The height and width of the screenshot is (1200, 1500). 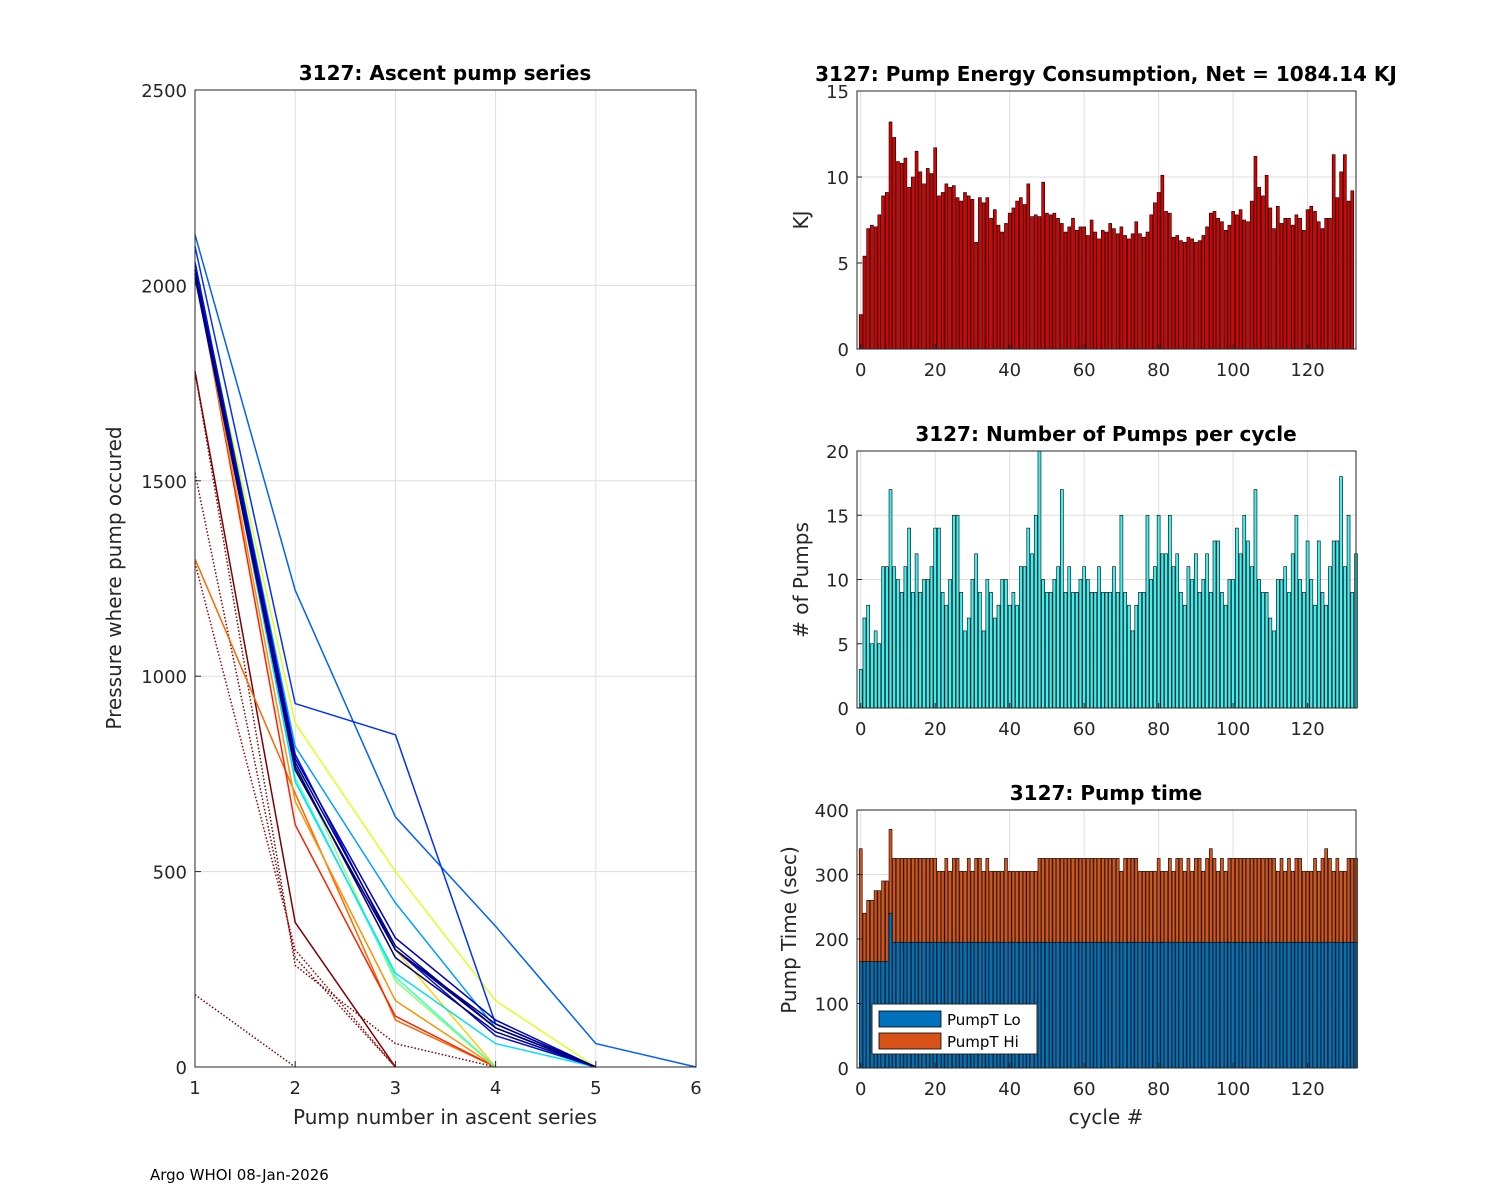 I want to click on legend-label-lo: PumpT Lo, so click(x=984, y=1020).